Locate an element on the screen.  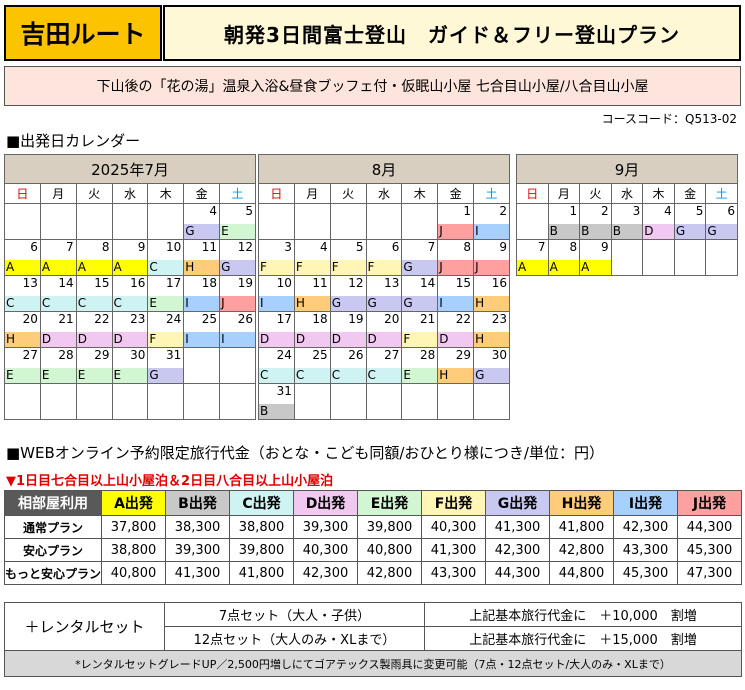
calendar-day: 14 C is located at coordinates (58, 293).